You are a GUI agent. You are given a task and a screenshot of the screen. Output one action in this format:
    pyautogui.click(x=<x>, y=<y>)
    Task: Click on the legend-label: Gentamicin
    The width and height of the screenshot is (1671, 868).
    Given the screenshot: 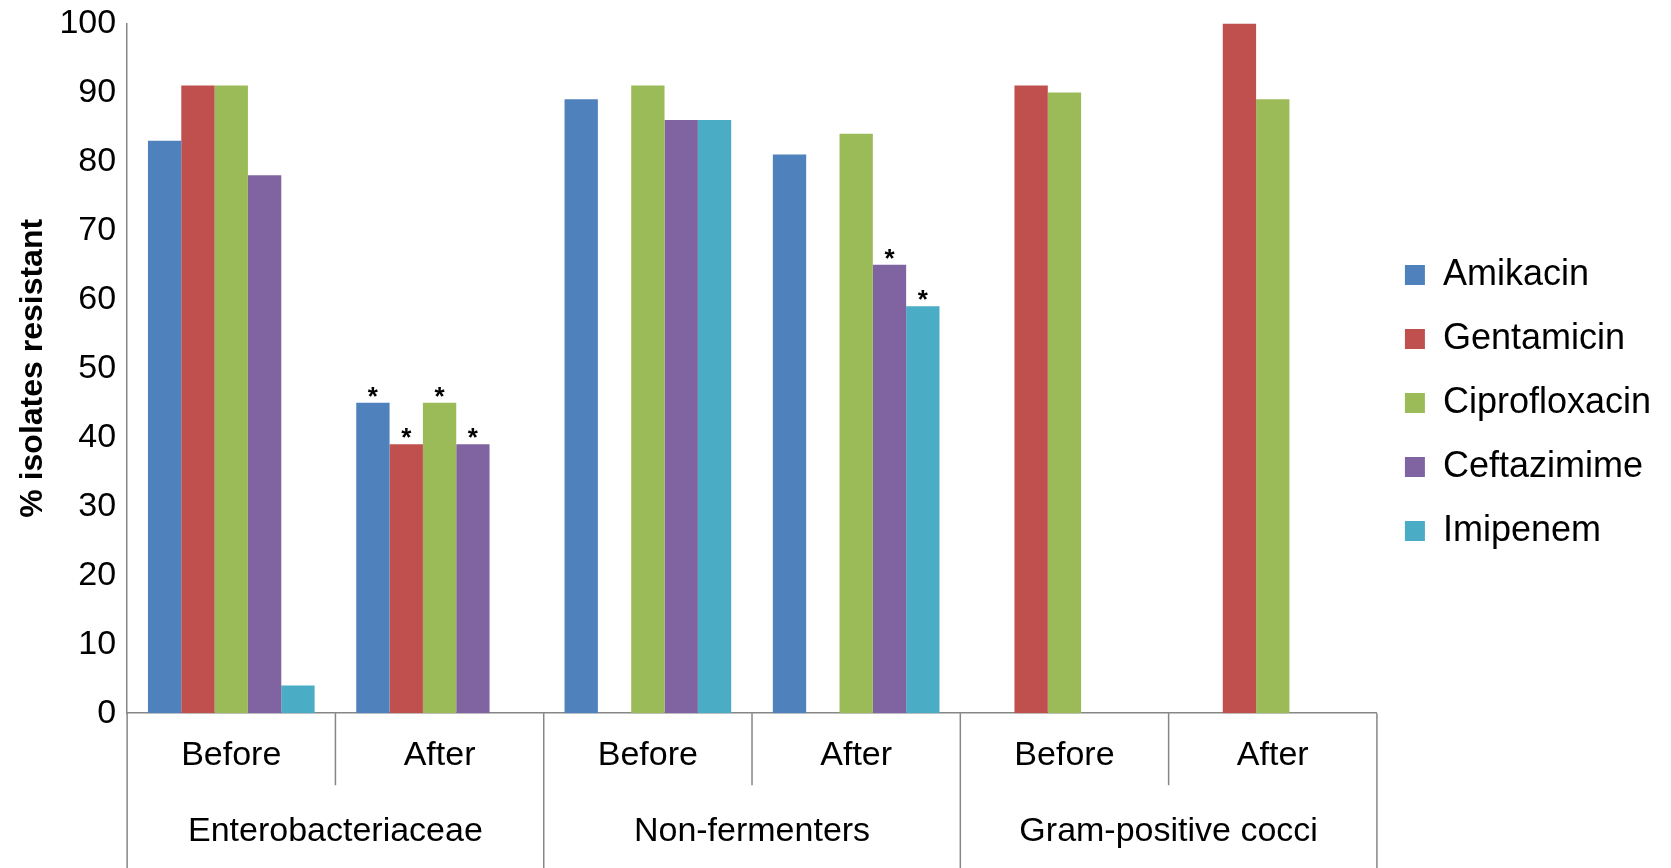 What is the action you would take?
    pyautogui.click(x=1533, y=336)
    